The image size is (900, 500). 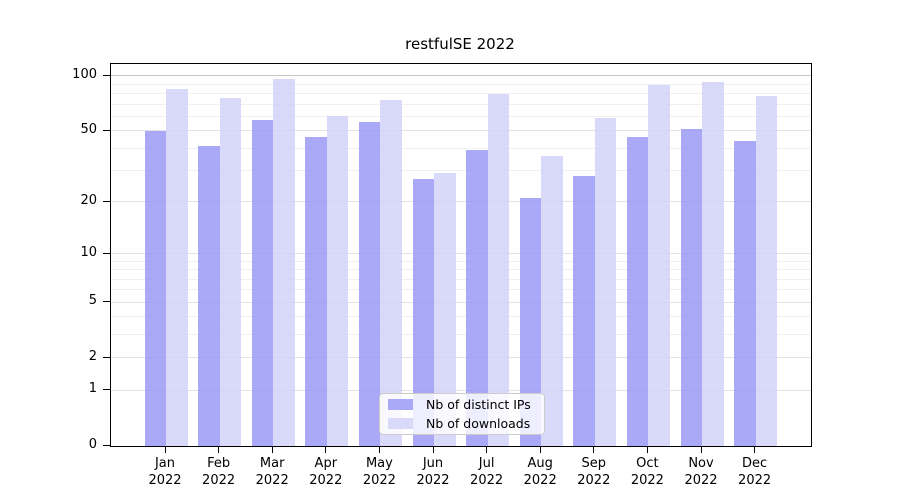 What do you see at coordinates (433, 472) in the screenshot?
I see `x-tick-label-jun: Jun 2022` at bounding box center [433, 472].